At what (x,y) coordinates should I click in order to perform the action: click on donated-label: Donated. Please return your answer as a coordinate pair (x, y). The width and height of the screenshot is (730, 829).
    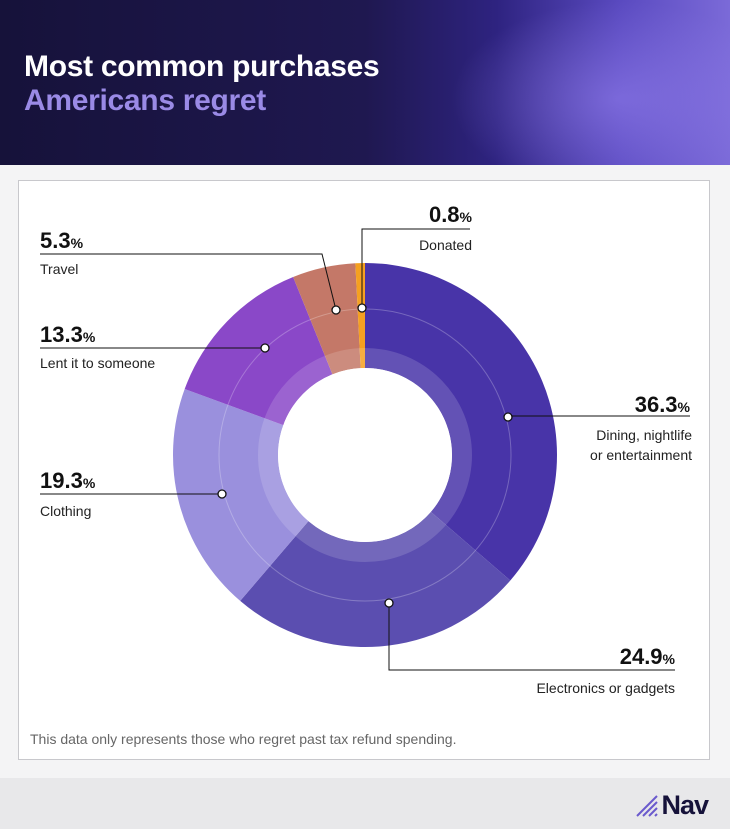
    Looking at the image, I should click on (445, 245).